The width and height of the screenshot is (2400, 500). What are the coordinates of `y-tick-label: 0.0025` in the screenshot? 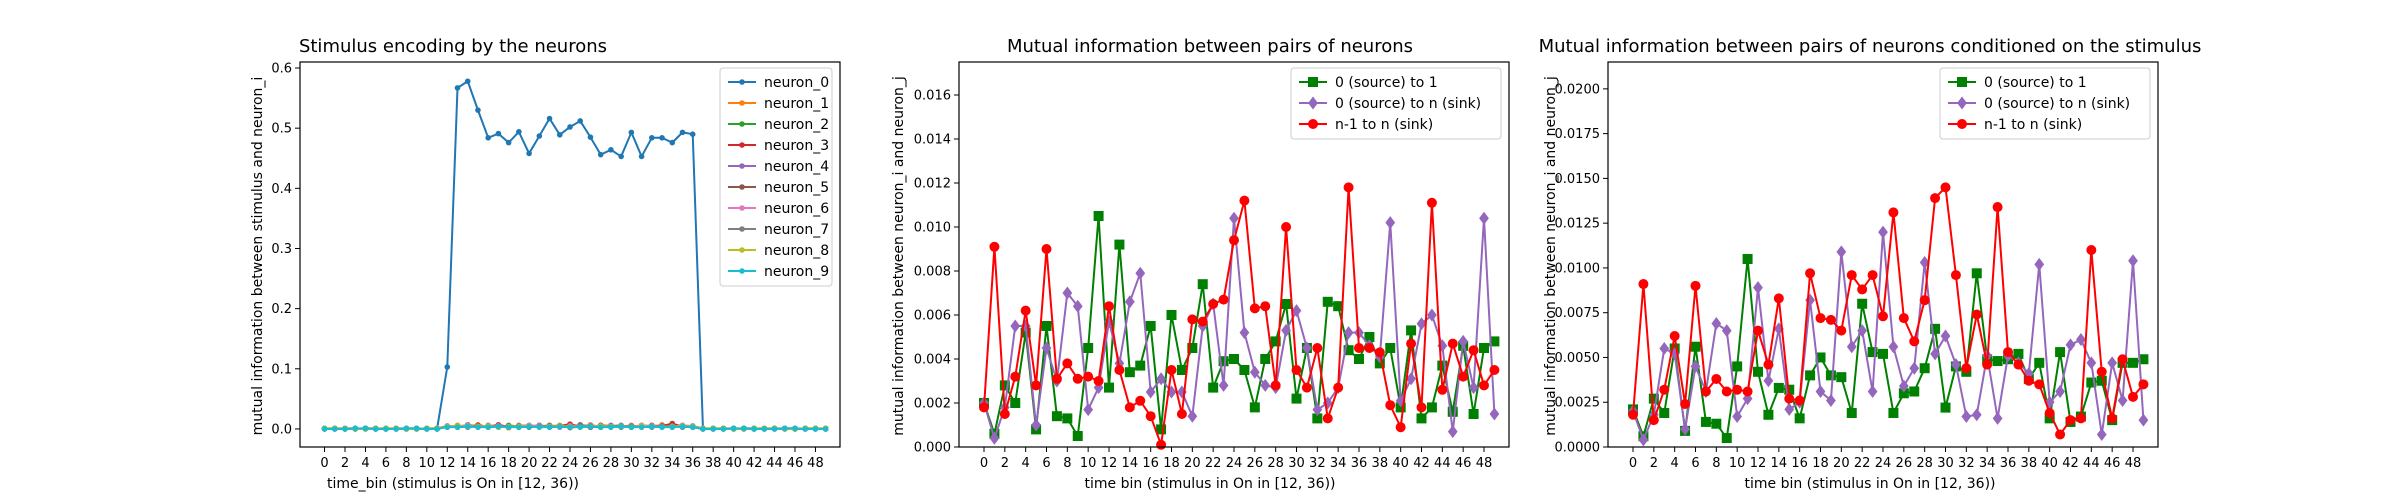 It's located at (1578, 403).